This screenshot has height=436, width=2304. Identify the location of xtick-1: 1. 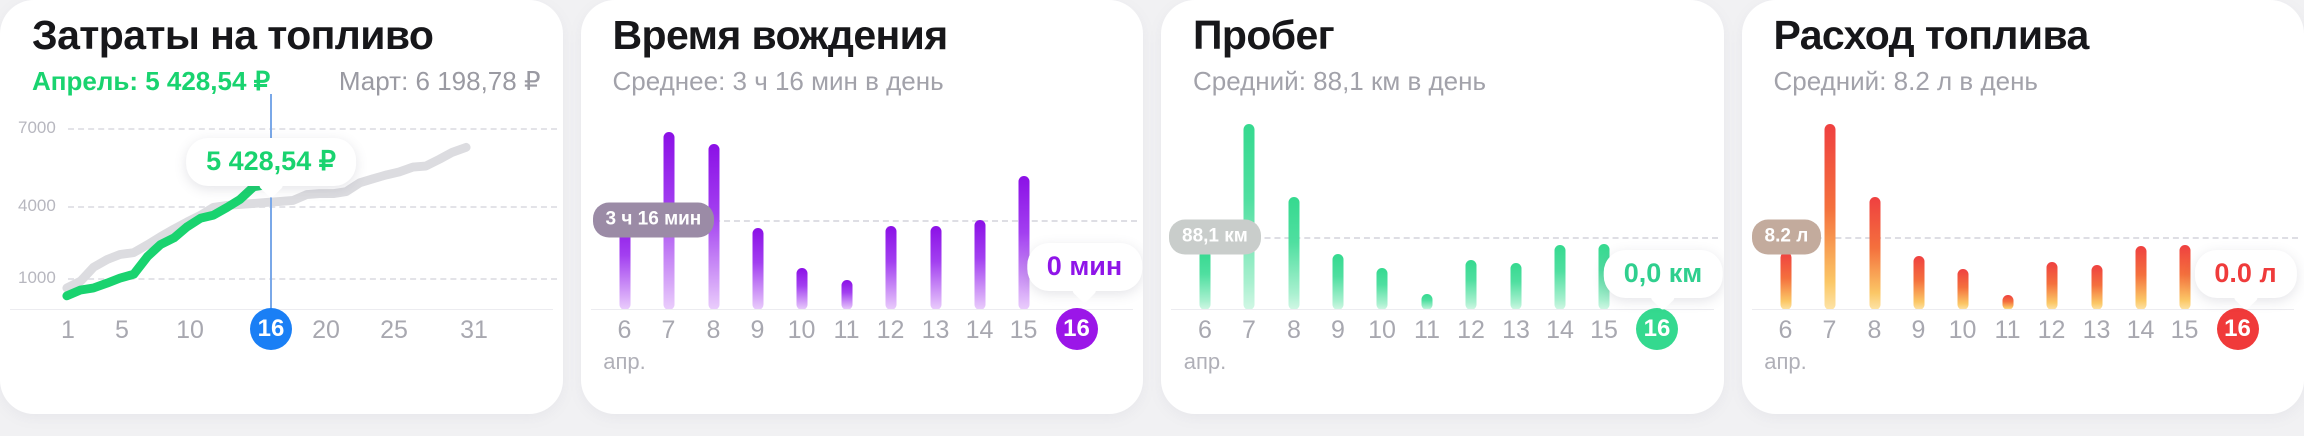
(68, 330).